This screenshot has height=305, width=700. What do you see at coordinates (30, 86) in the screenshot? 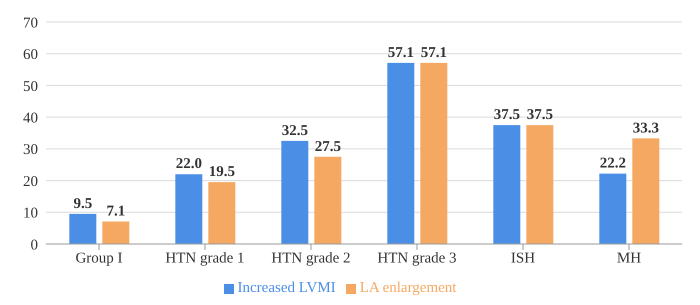
I see `y-tick-label: 50` at bounding box center [30, 86].